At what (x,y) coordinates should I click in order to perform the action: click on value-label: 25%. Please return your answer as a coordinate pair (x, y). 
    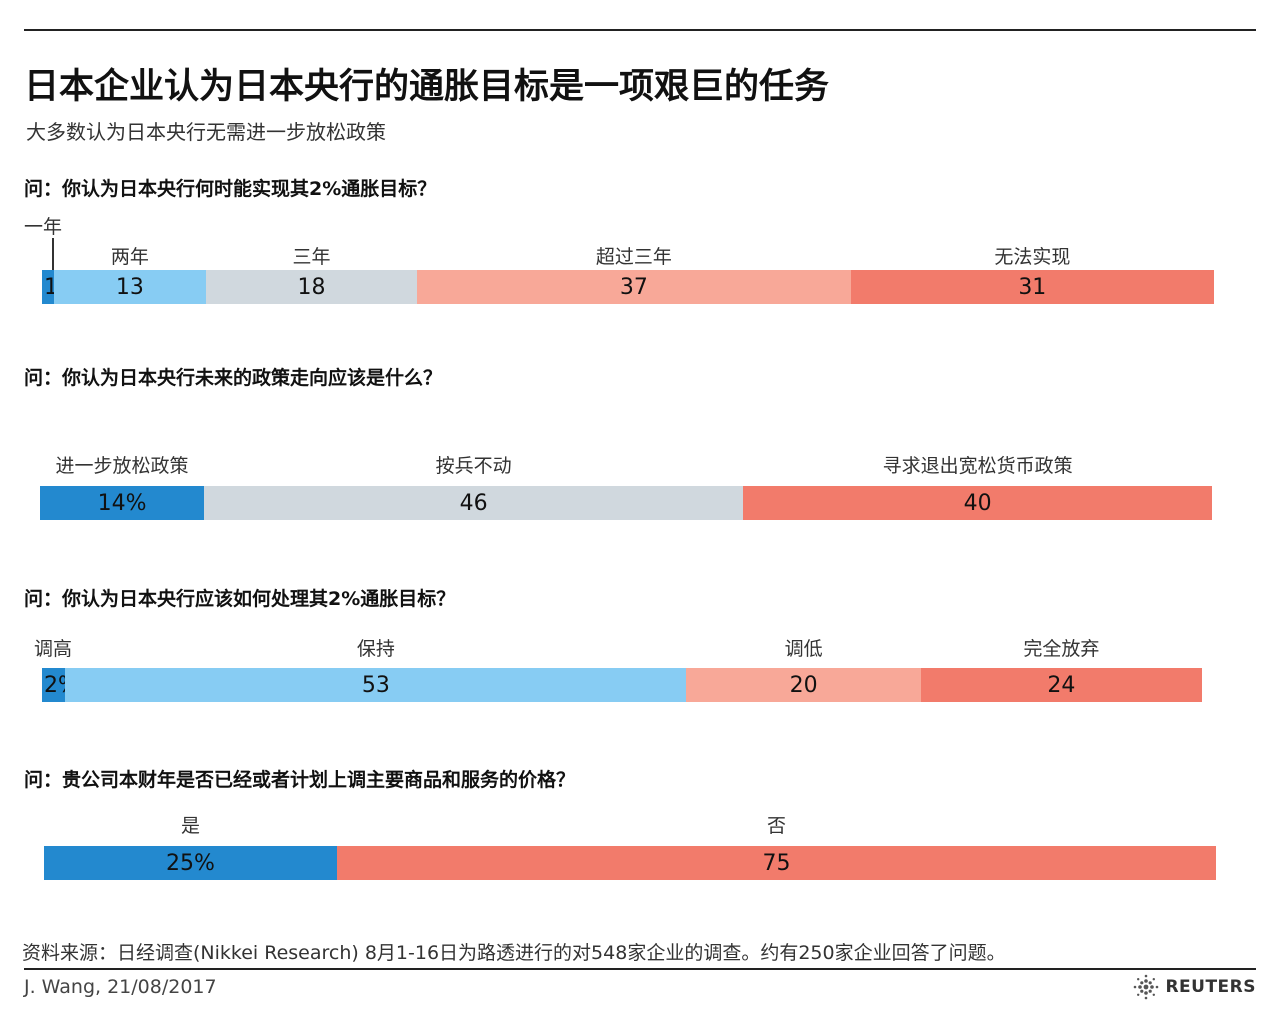
    Looking at the image, I should click on (190, 863).